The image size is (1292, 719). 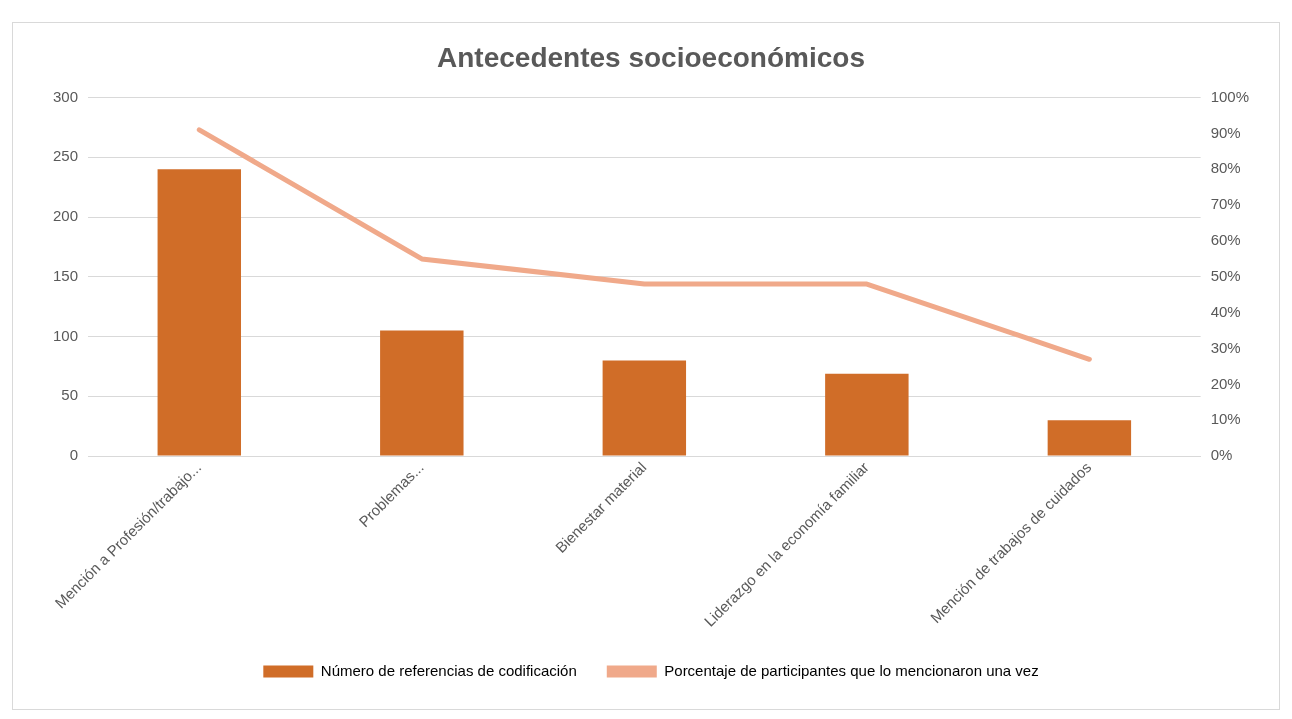 What do you see at coordinates (66, 335) in the screenshot?
I see `y-tick-label: 100` at bounding box center [66, 335].